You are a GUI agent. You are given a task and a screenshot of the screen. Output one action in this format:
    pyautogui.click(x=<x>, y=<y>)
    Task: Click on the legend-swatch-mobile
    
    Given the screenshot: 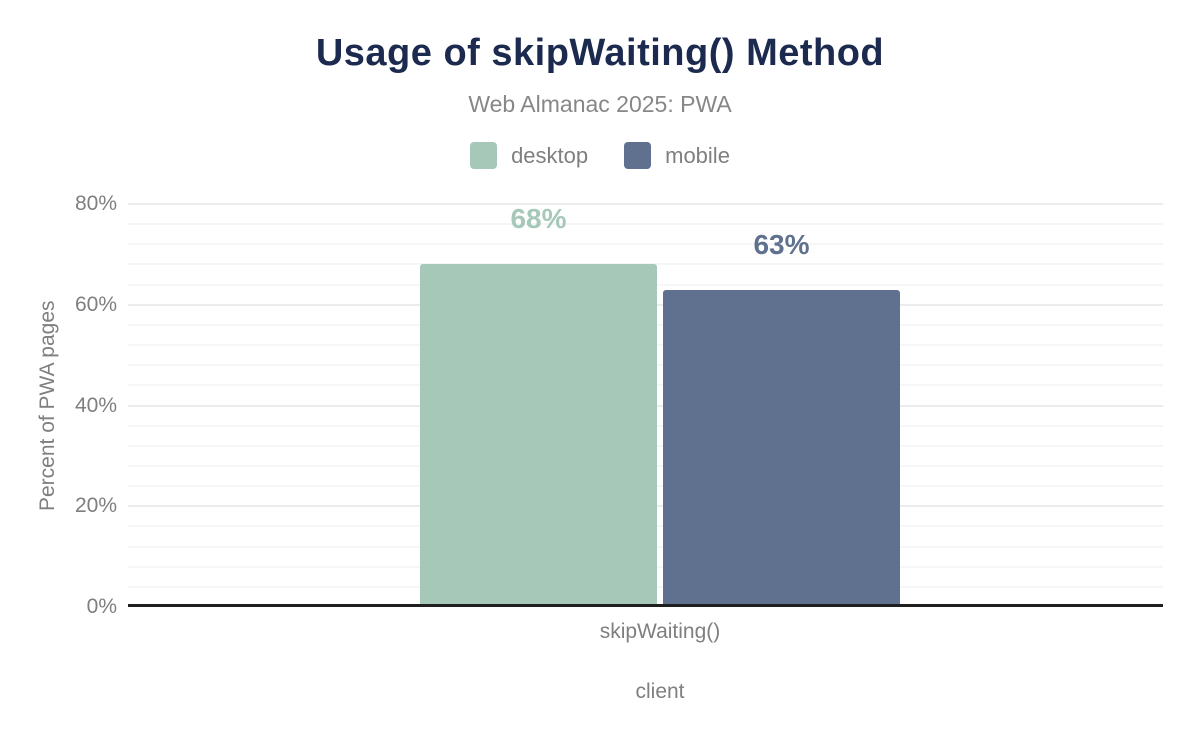 What is the action you would take?
    pyautogui.click(x=638, y=155)
    